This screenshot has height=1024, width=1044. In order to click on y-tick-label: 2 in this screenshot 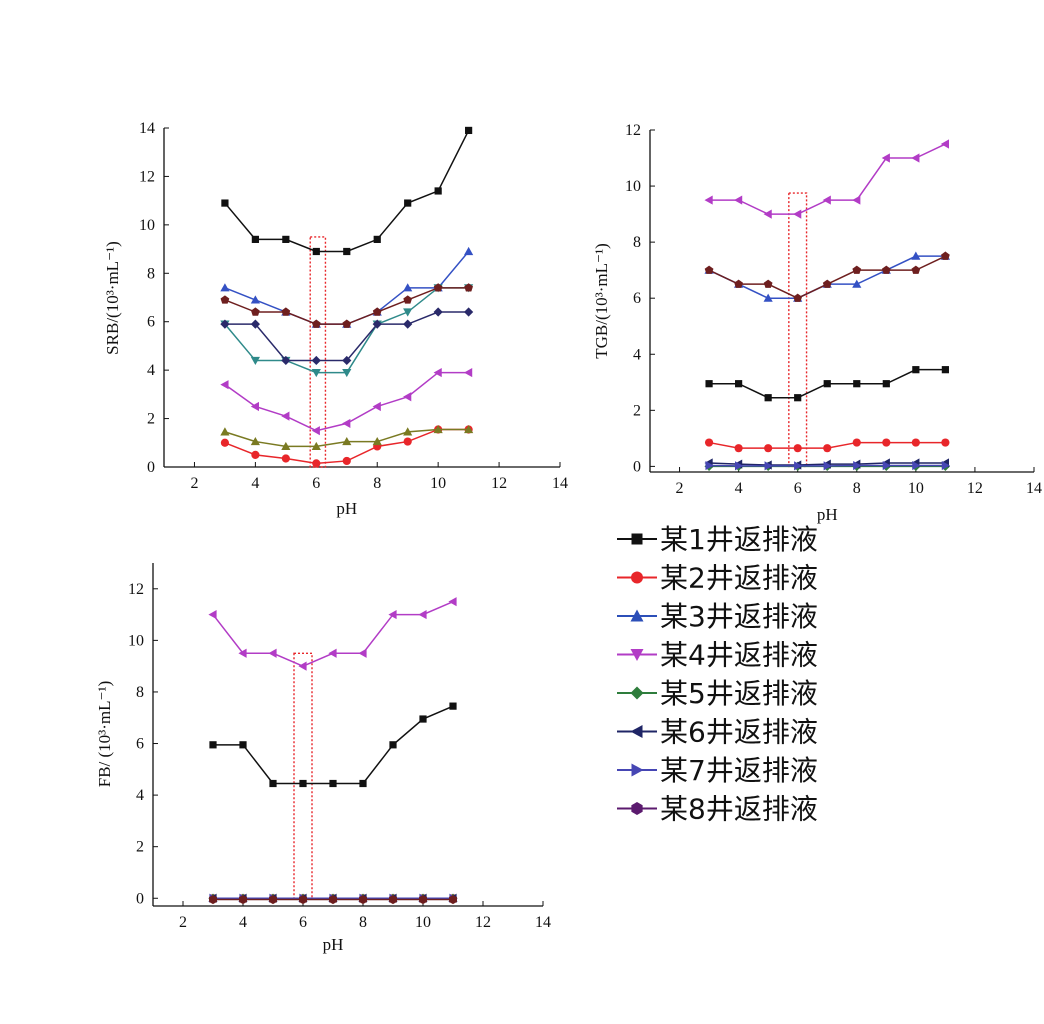, I will do `click(151, 419)`.